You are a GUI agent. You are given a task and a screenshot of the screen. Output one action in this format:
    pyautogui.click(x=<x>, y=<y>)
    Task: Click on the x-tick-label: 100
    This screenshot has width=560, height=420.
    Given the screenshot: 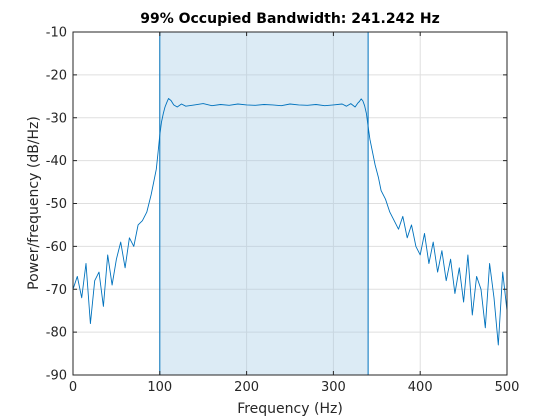 What is the action you would take?
    pyautogui.click(x=159, y=387)
    